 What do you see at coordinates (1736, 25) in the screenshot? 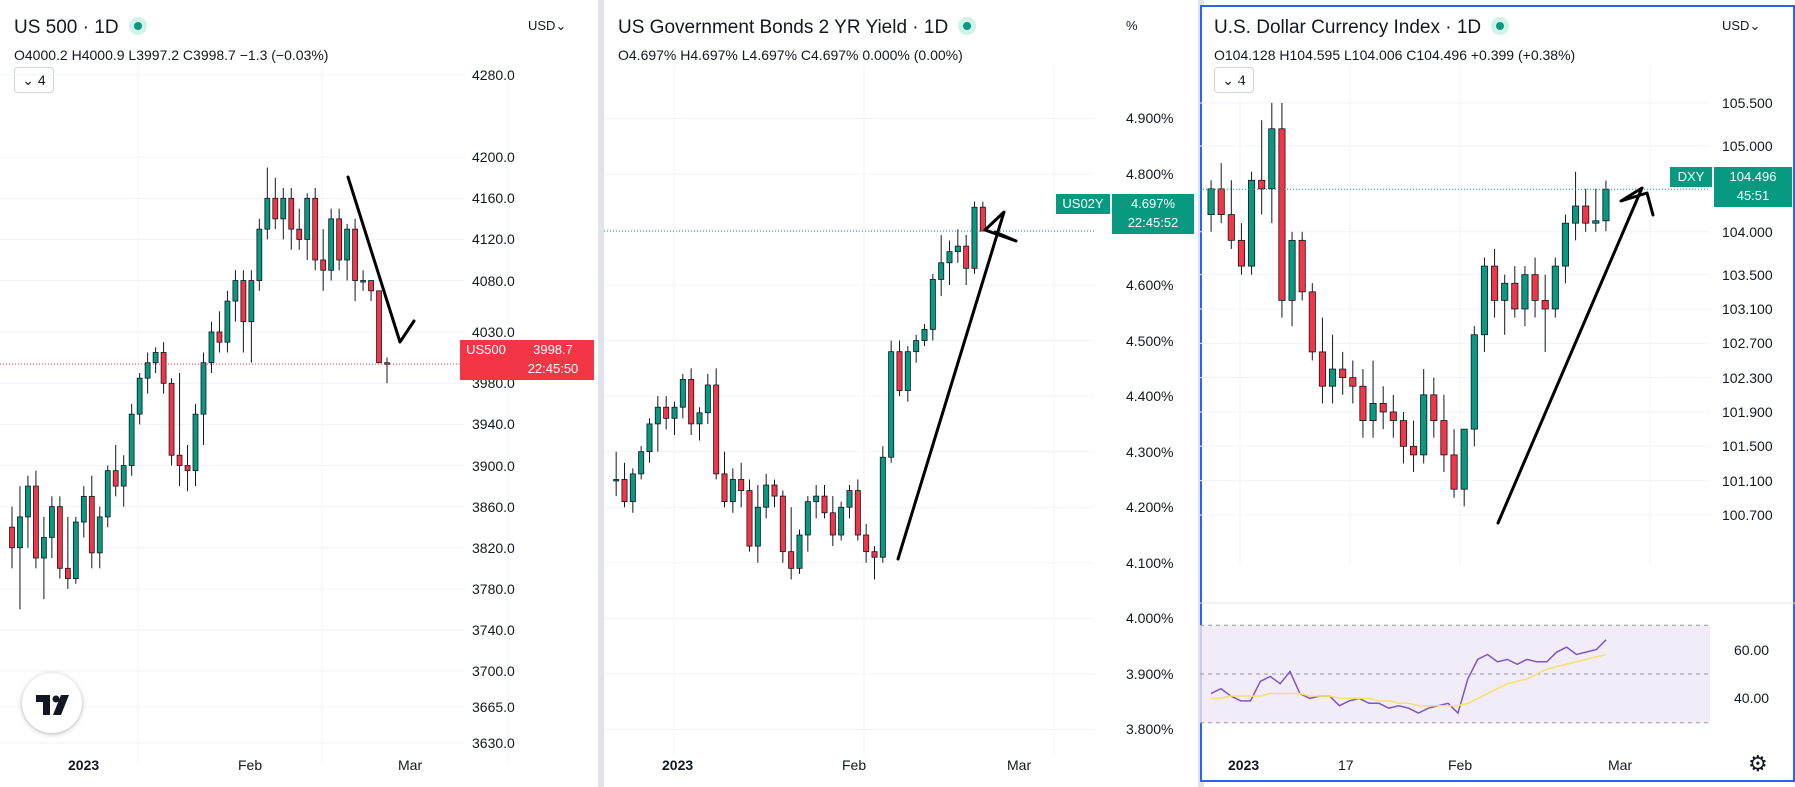
I see `currency-label: USD` at bounding box center [1736, 25].